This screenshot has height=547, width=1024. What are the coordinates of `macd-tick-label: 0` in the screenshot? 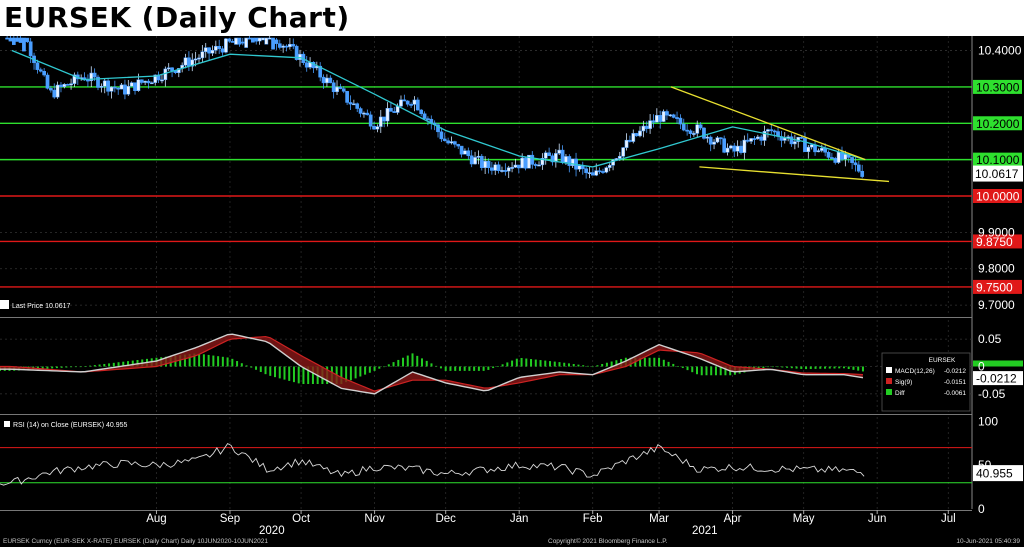 It's located at (981, 367).